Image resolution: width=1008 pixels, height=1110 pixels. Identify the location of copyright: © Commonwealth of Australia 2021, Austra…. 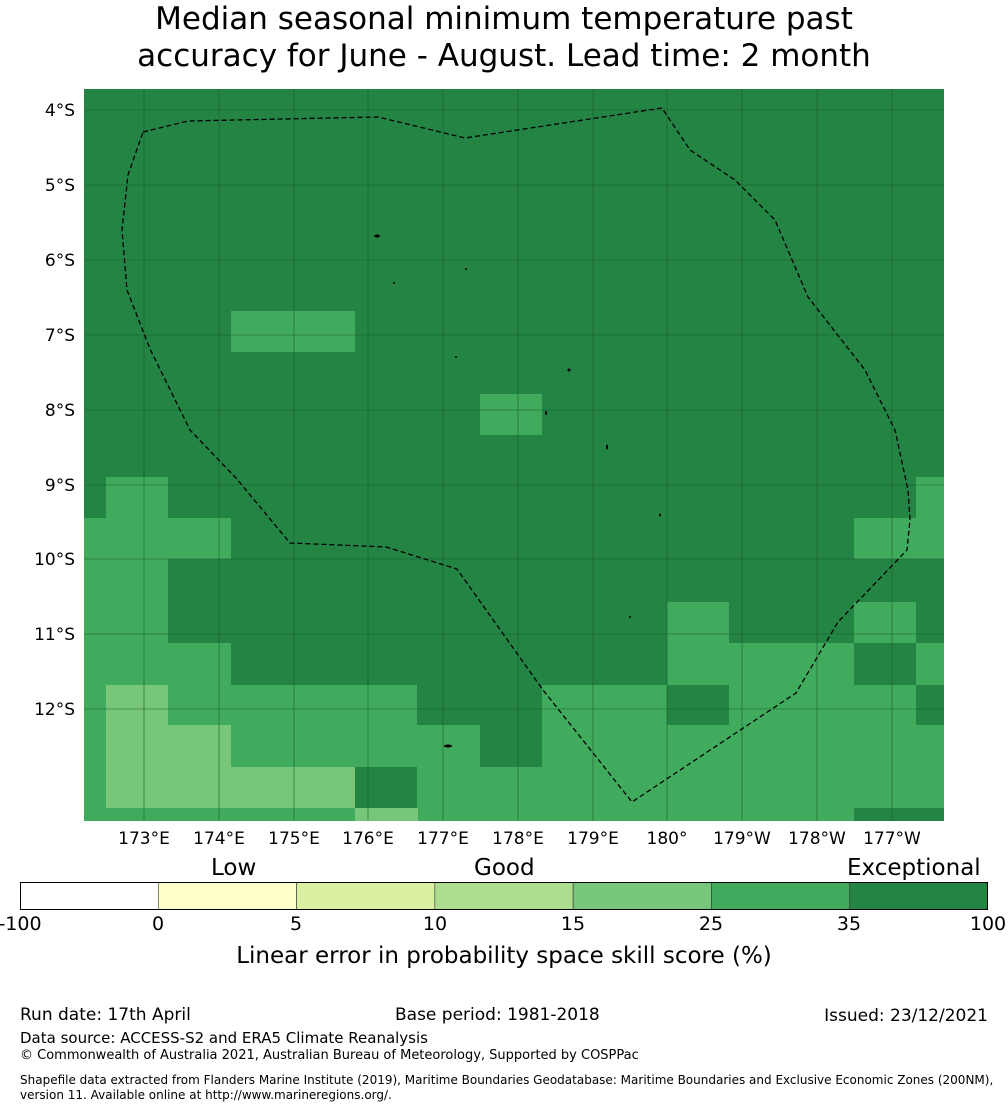
(329, 1055).